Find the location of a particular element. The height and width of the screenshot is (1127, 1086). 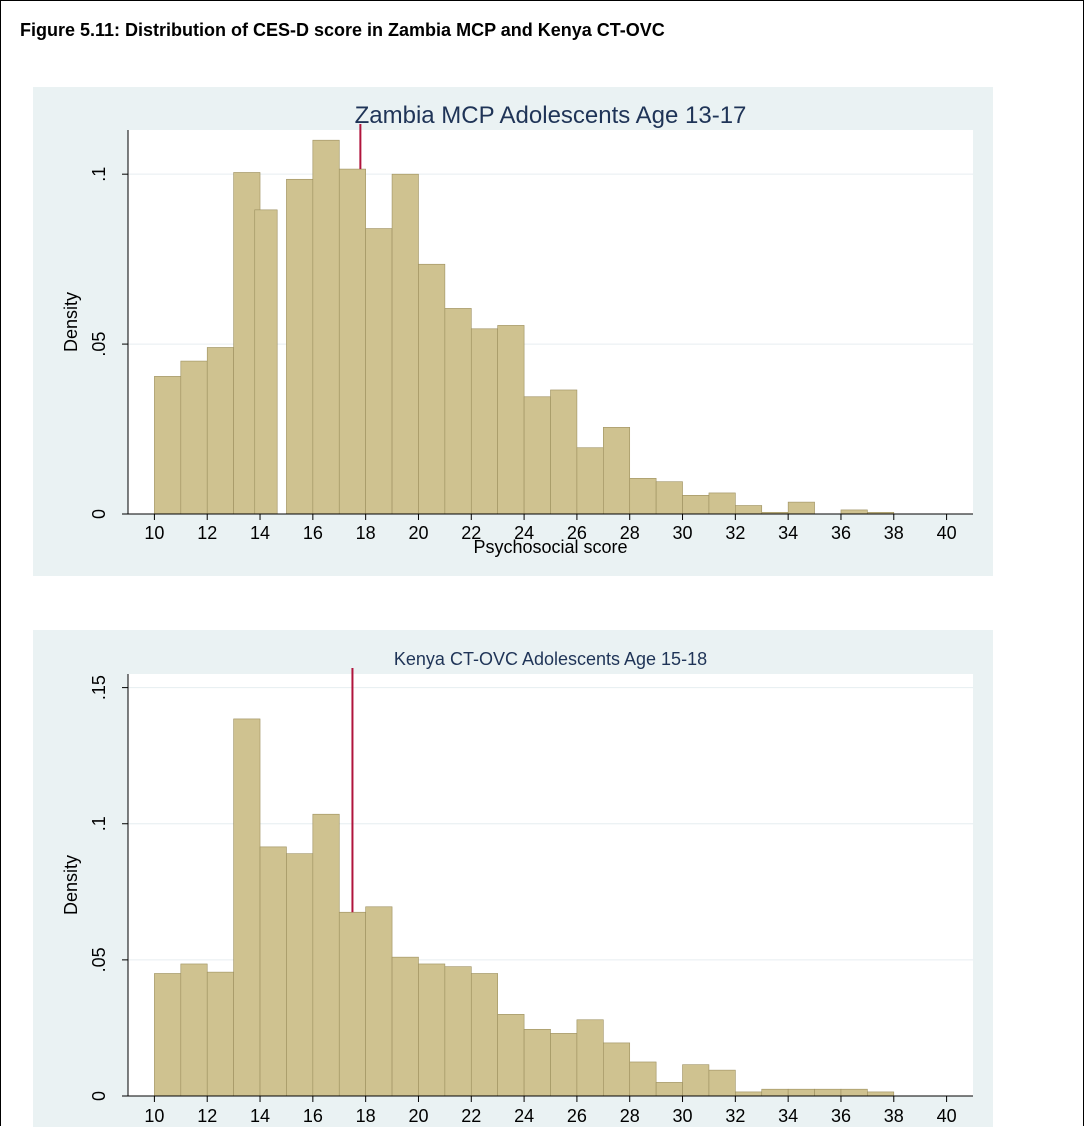

x-axis-label: Psychosocial score is located at coordinates (550, 547).